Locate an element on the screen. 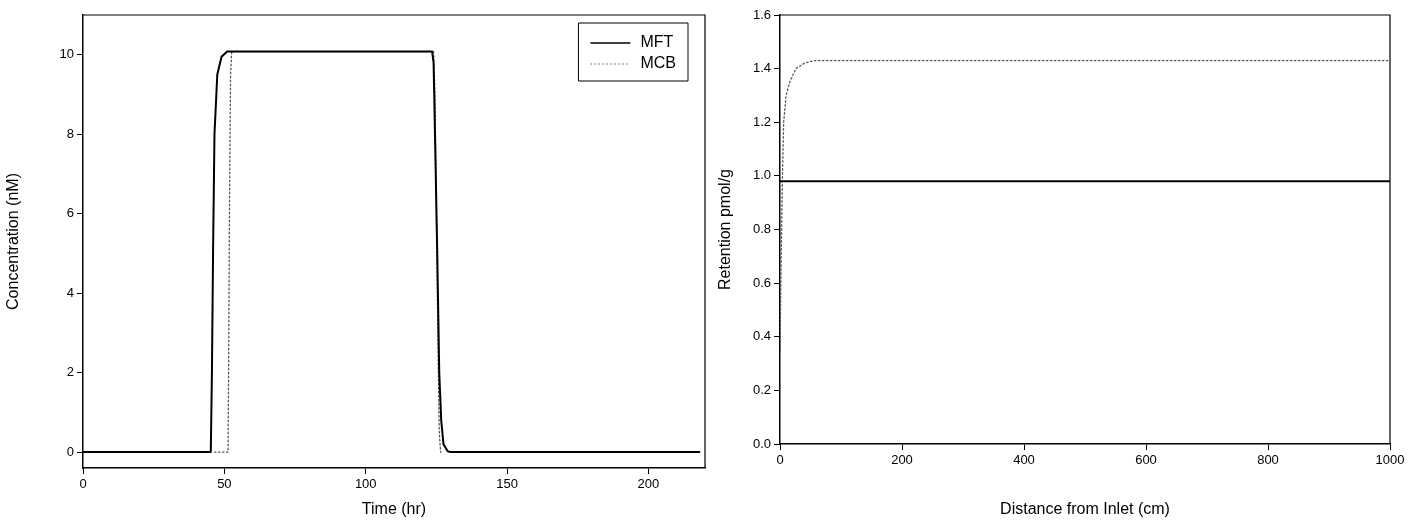 This screenshot has height=523, width=1423. y-tick-label: 1.0 is located at coordinates (761, 175).